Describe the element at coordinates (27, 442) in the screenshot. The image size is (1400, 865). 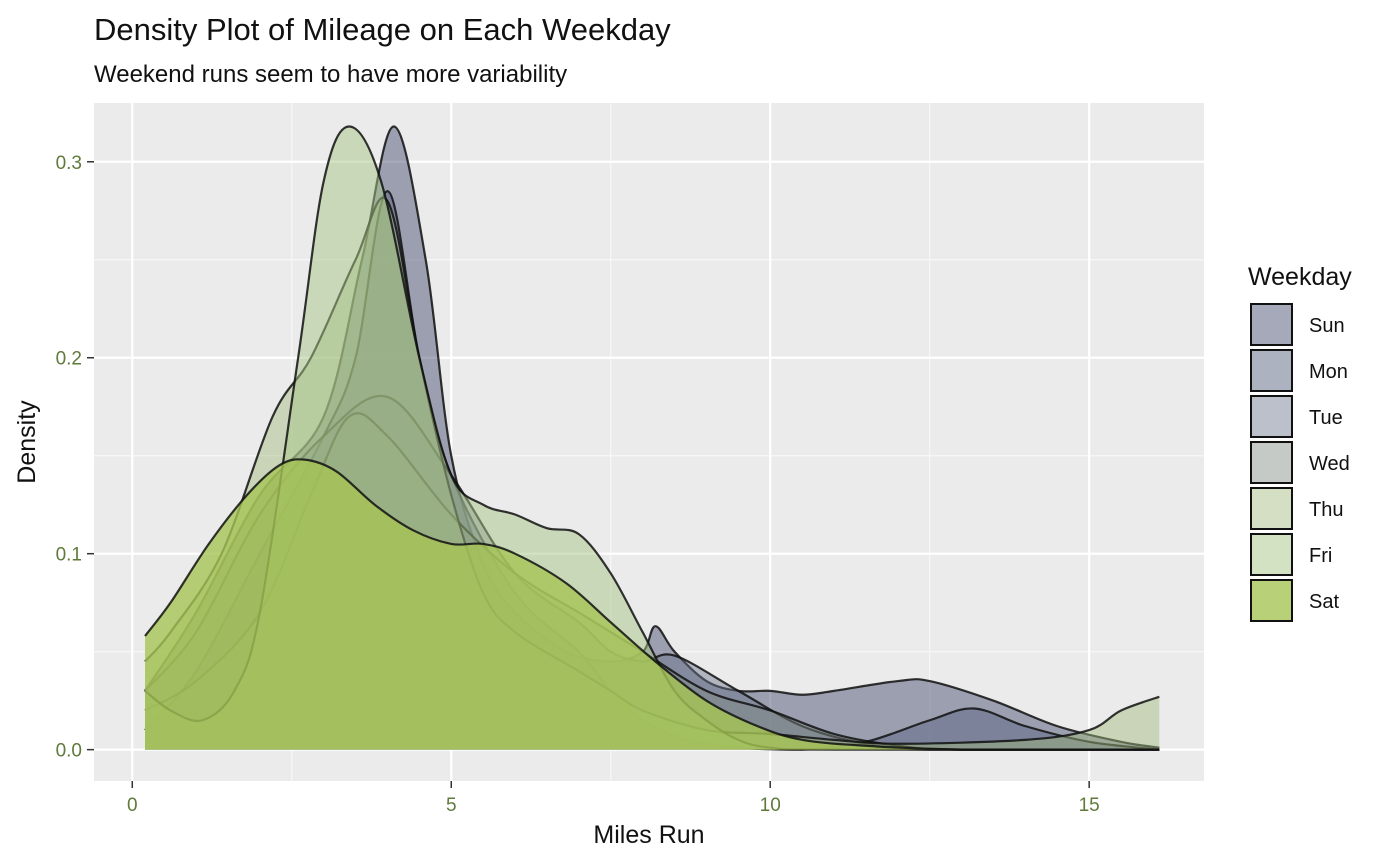
I see `y-axis-title: Density` at that location.